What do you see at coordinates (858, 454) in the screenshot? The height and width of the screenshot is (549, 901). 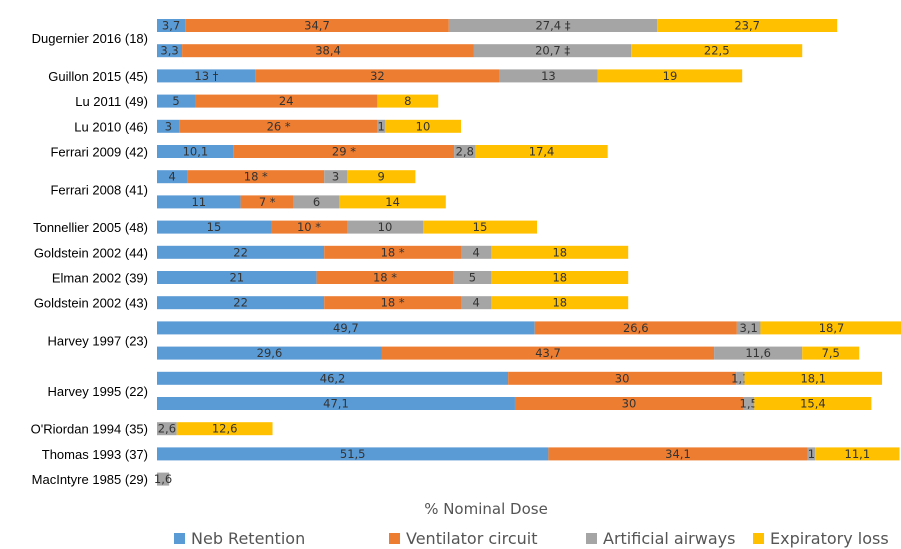 I see `data-label: 11,1` at bounding box center [858, 454].